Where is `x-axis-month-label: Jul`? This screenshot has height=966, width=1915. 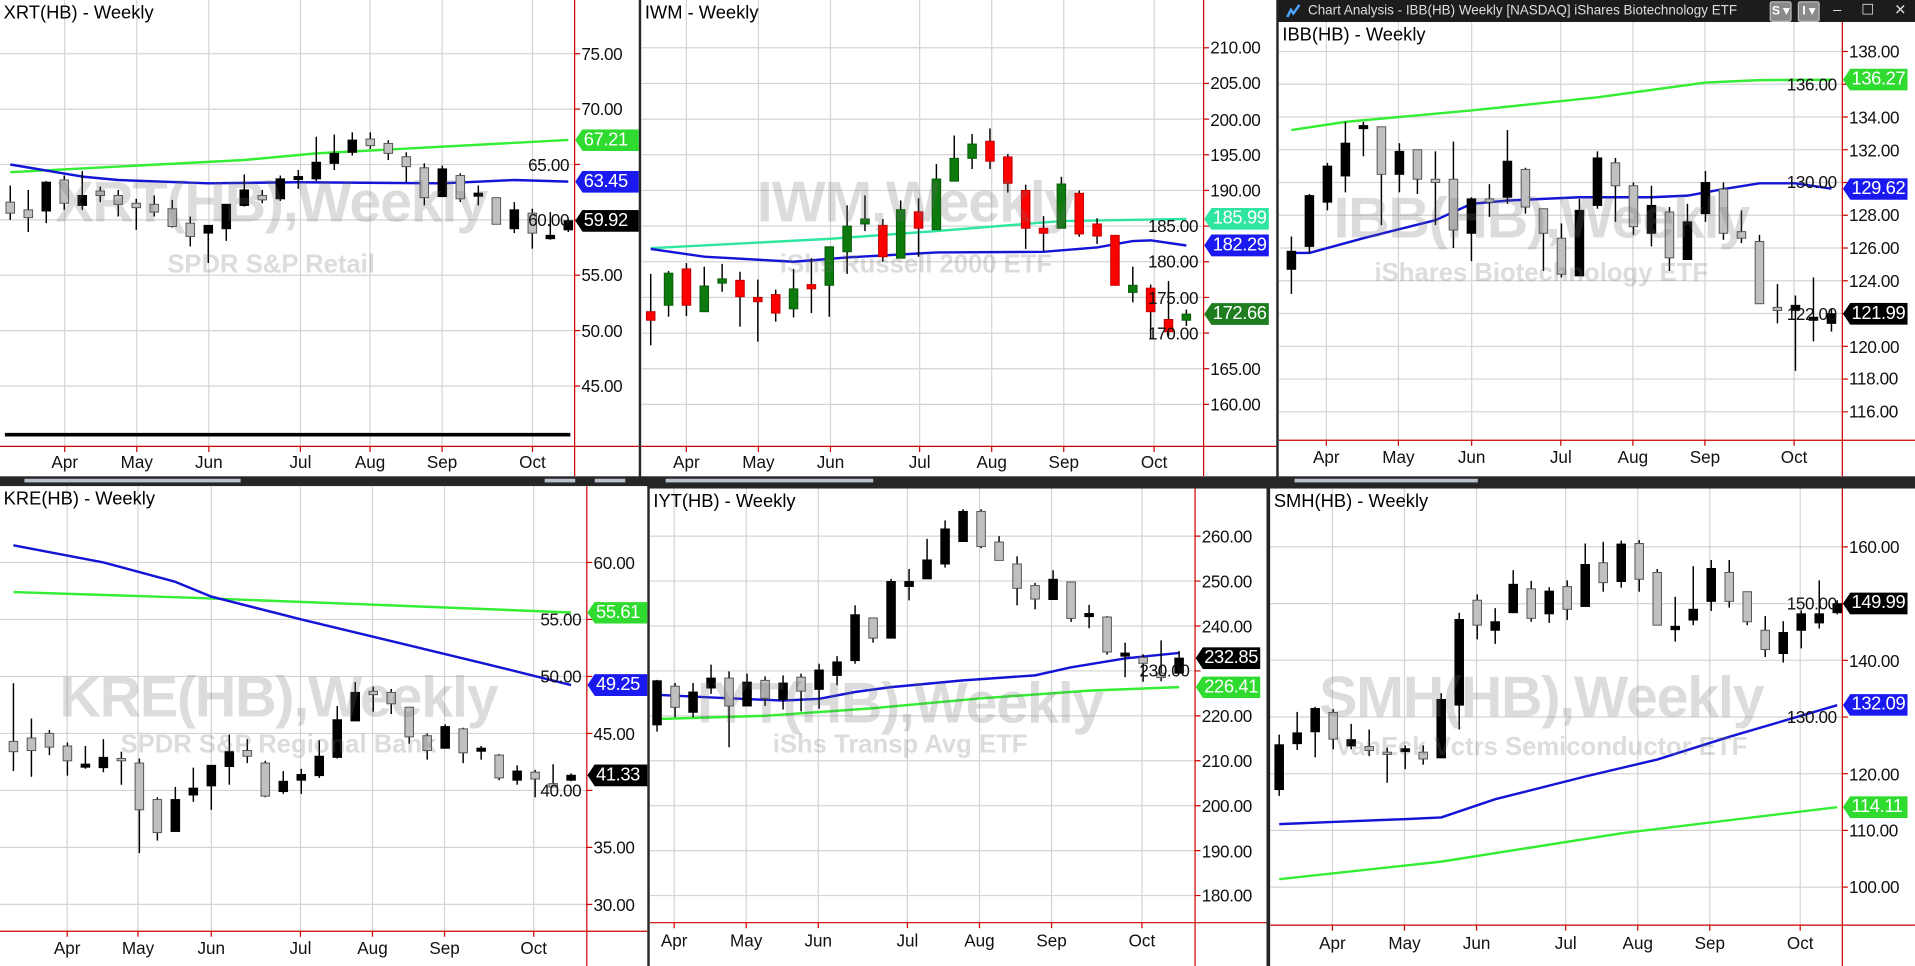
x-axis-month-label: Jul is located at coordinates (919, 461).